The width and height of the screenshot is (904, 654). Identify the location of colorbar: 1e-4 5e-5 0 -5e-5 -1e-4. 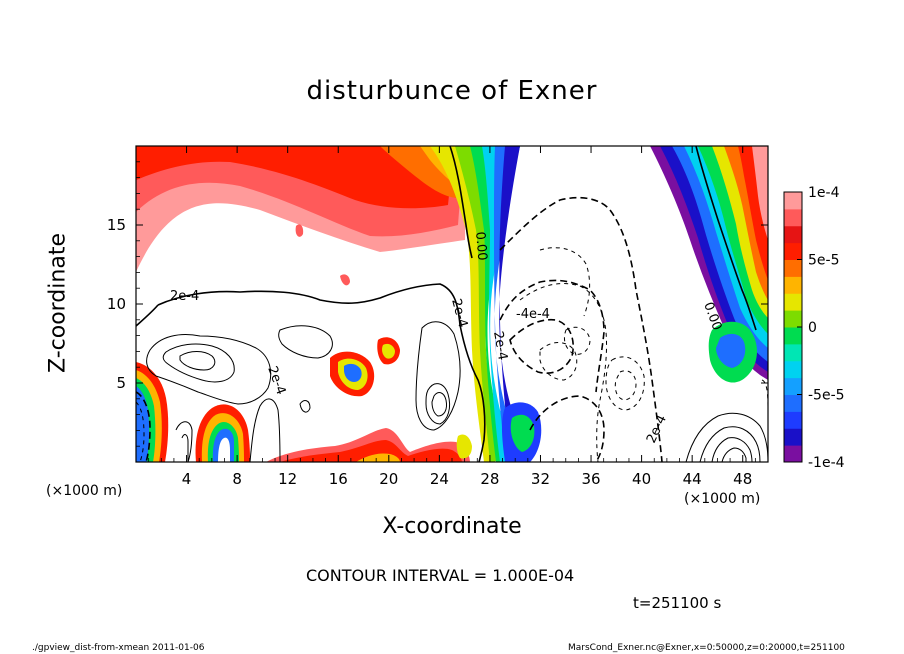
(814, 328).